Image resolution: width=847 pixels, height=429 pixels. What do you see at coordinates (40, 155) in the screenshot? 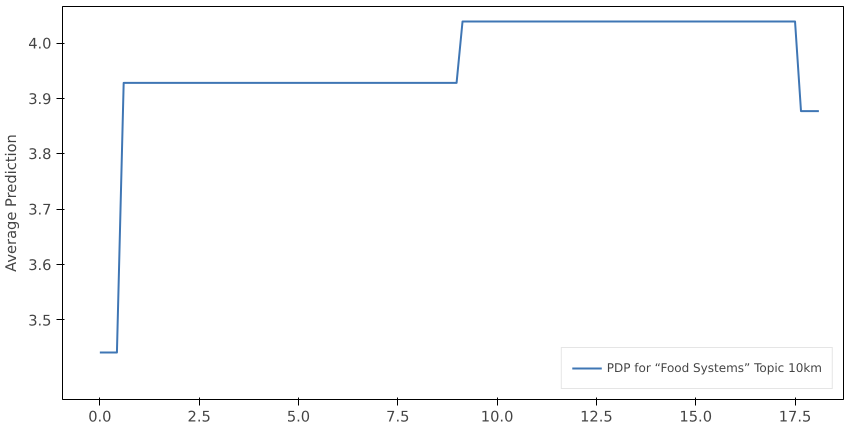
I see `y-tick-label: 3.8` at bounding box center [40, 155].